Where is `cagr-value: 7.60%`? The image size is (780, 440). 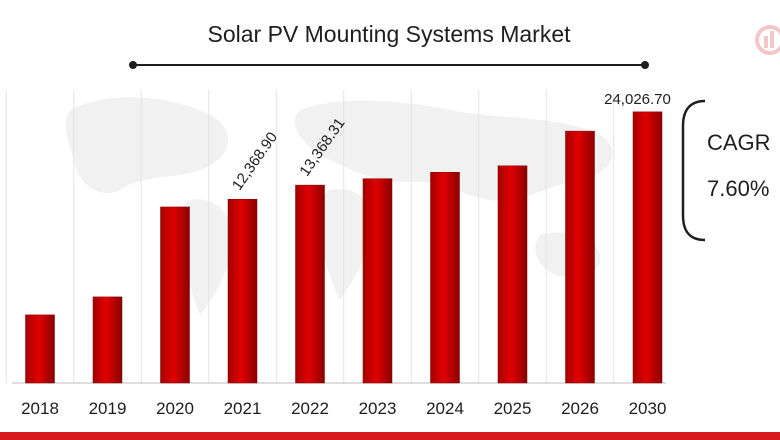
cagr-value: 7.60% is located at coordinates (738, 188).